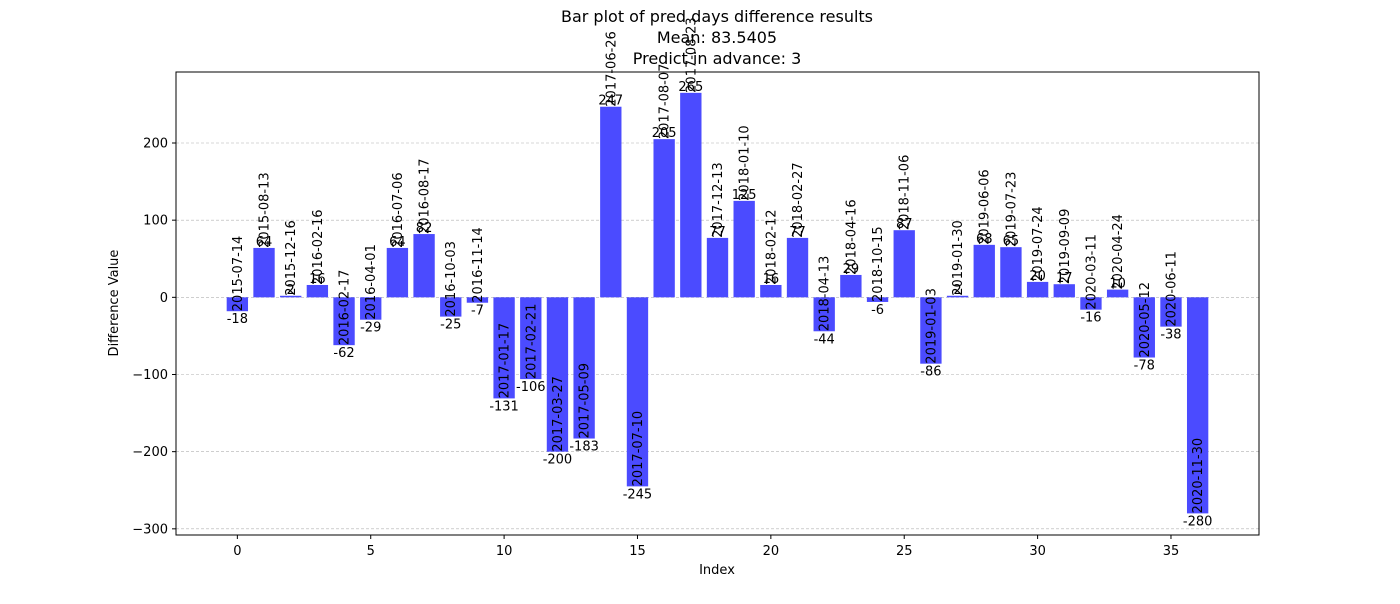 The height and width of the screenshot is (604, 1400). I want to click on bar-value-label: -25, so click(450, 325).